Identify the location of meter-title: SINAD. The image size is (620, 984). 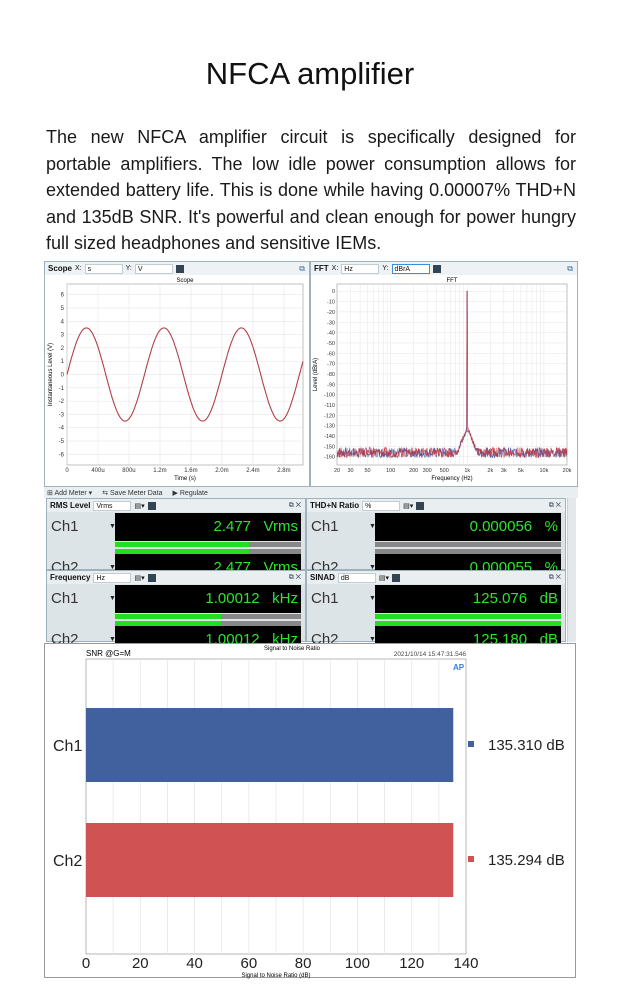
(322, 577).